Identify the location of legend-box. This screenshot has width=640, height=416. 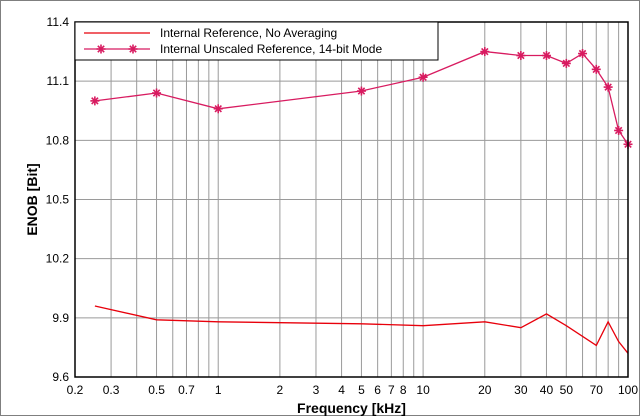
(256, 41).